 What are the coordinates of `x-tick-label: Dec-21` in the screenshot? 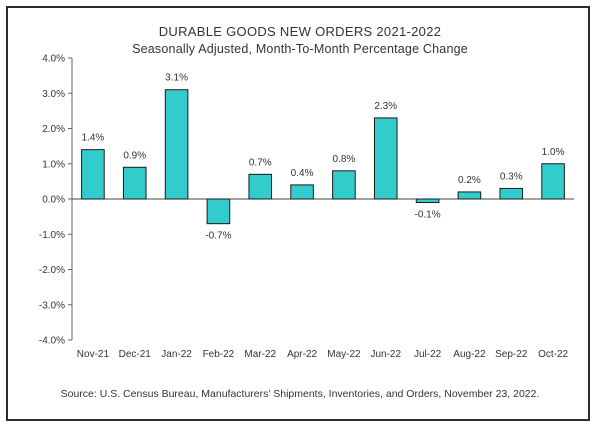 It's located at (135, 354).